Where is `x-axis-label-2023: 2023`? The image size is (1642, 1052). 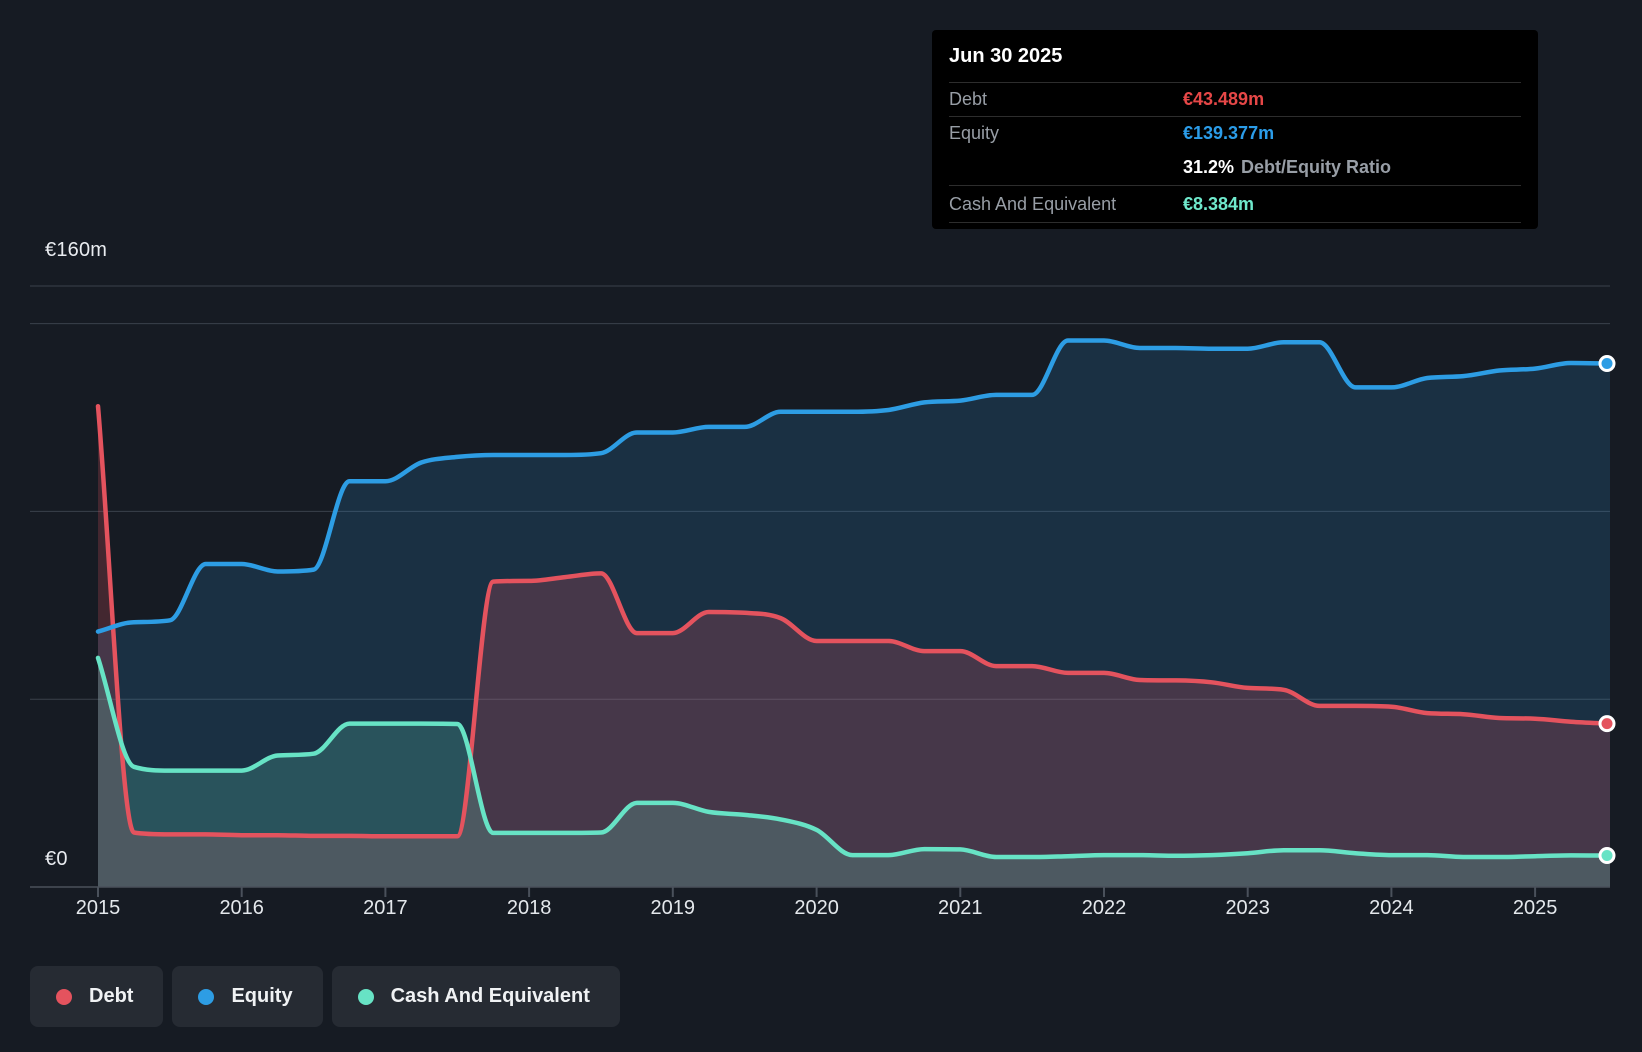 x-axis-label-2023: 2023 is located at coordinates (1247, 908).